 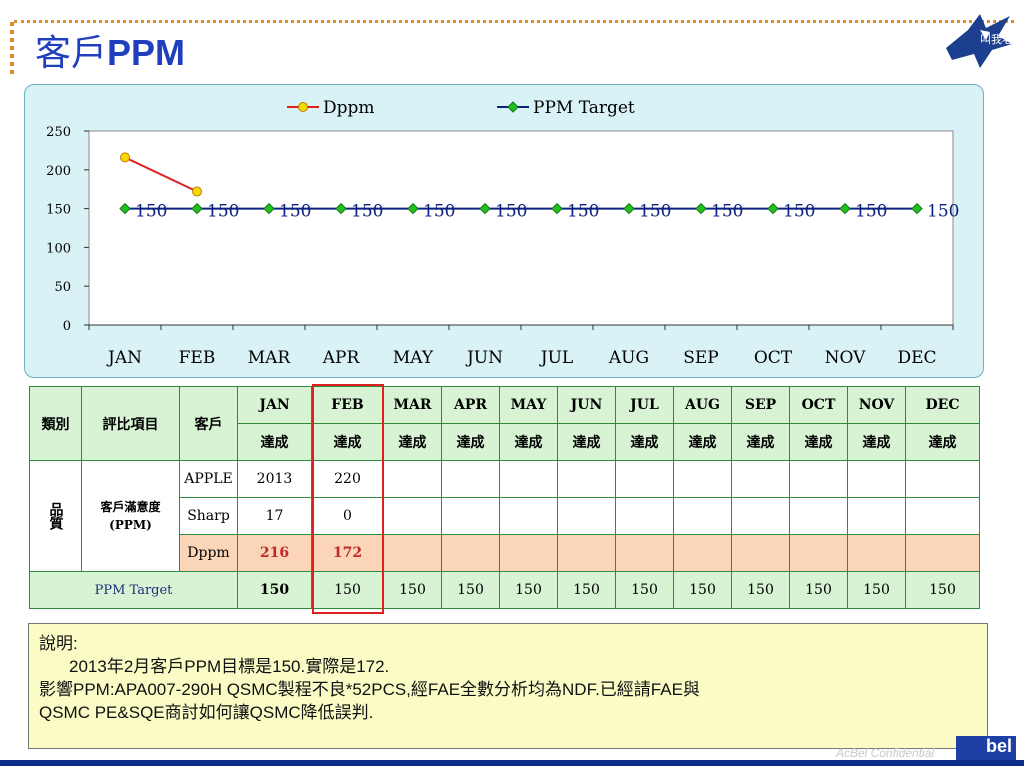 I want to click on title-ppm: PPM, so click(x=146, y=52).